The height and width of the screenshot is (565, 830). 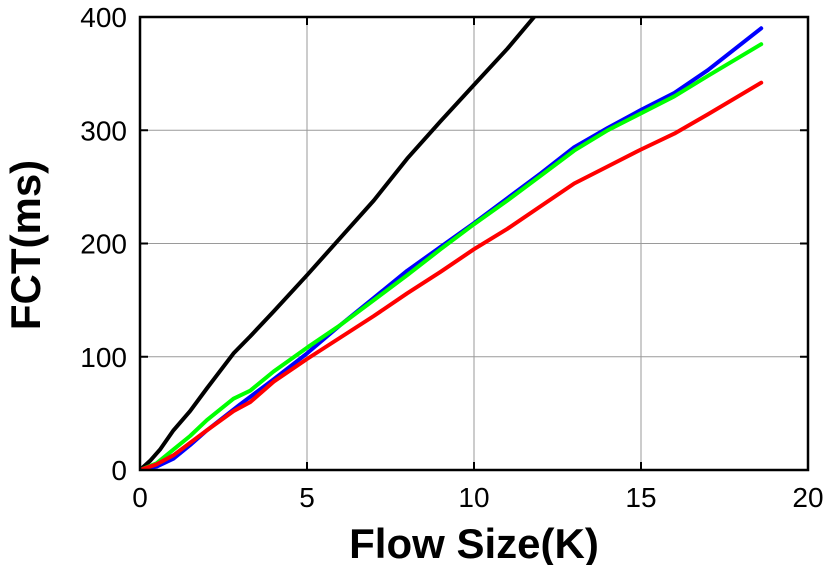 I want to click on y-tick-label: 300, so click(x=103, y=130).